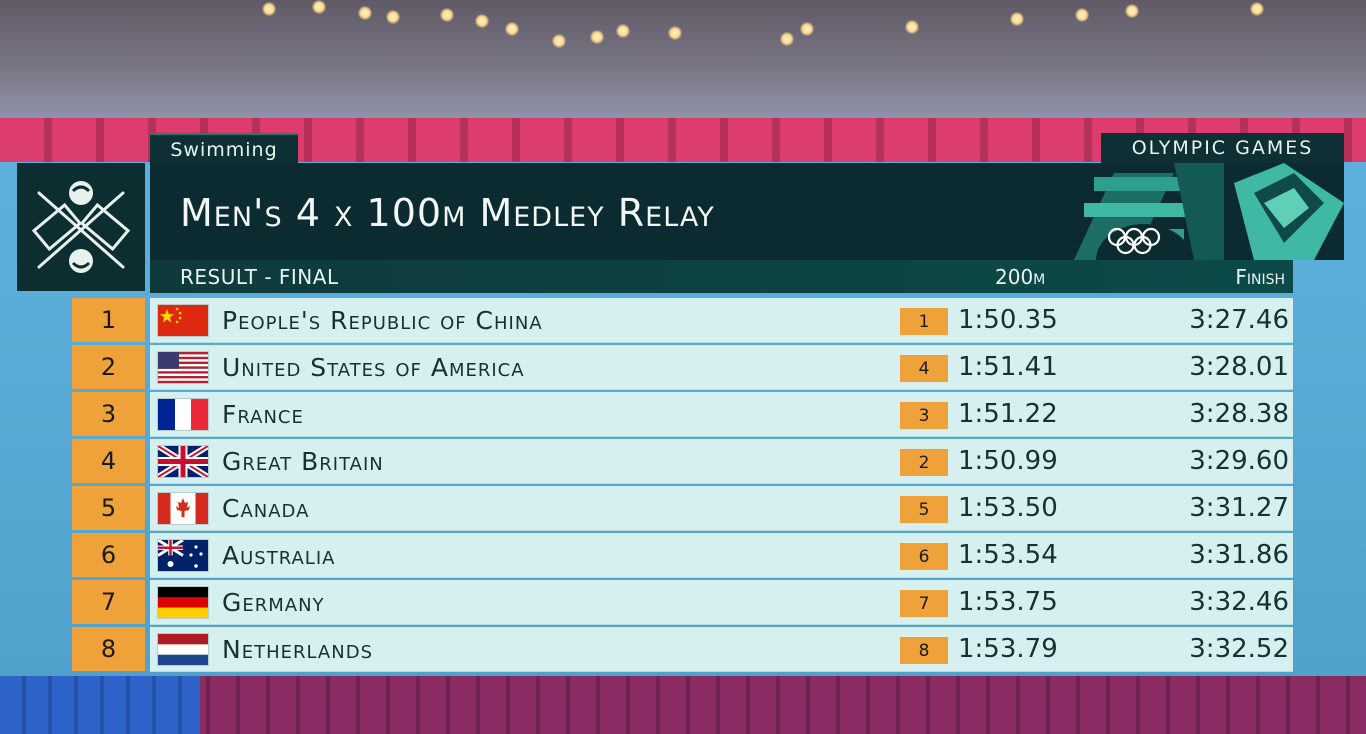  What do you see at coordinates (683, 705) in the screenshot?
I see `lane-rope-bottom` at bounding box center [683, 705].